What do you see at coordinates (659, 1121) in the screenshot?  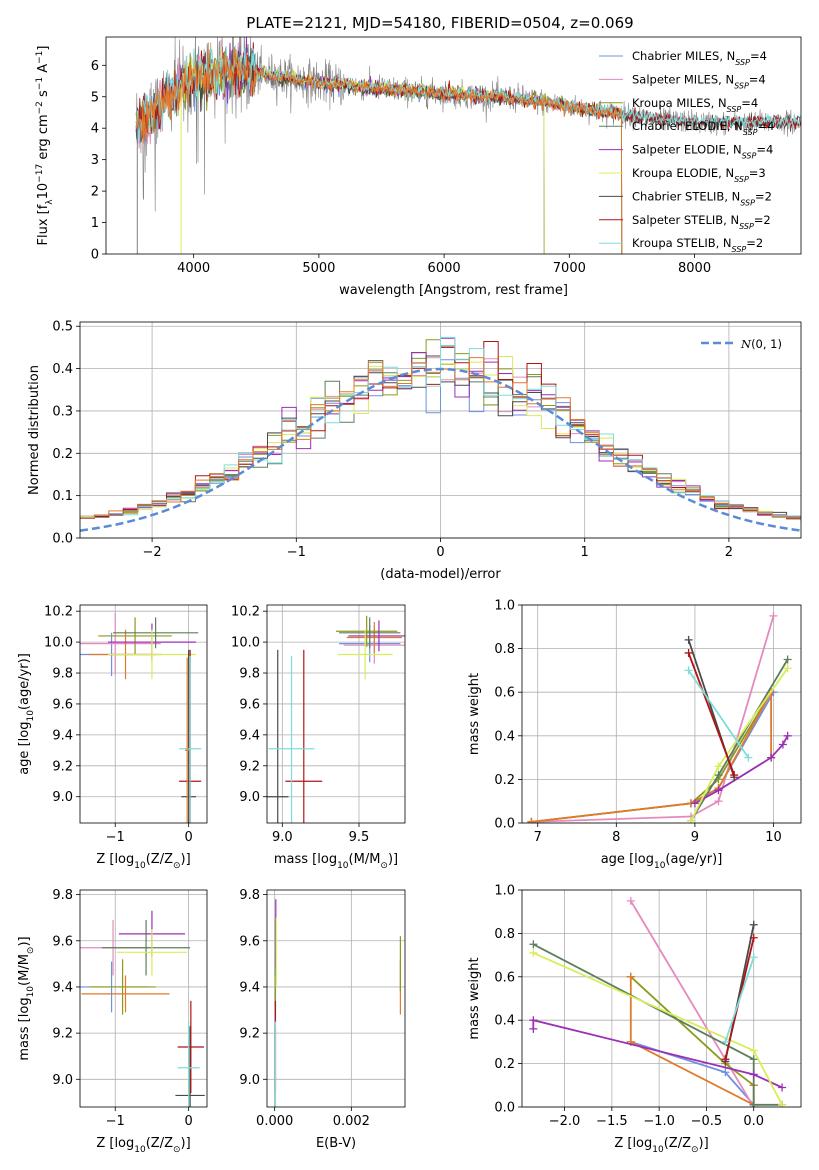 I see `x-tick-label: −1.0` at bounding box center [659, 1121].